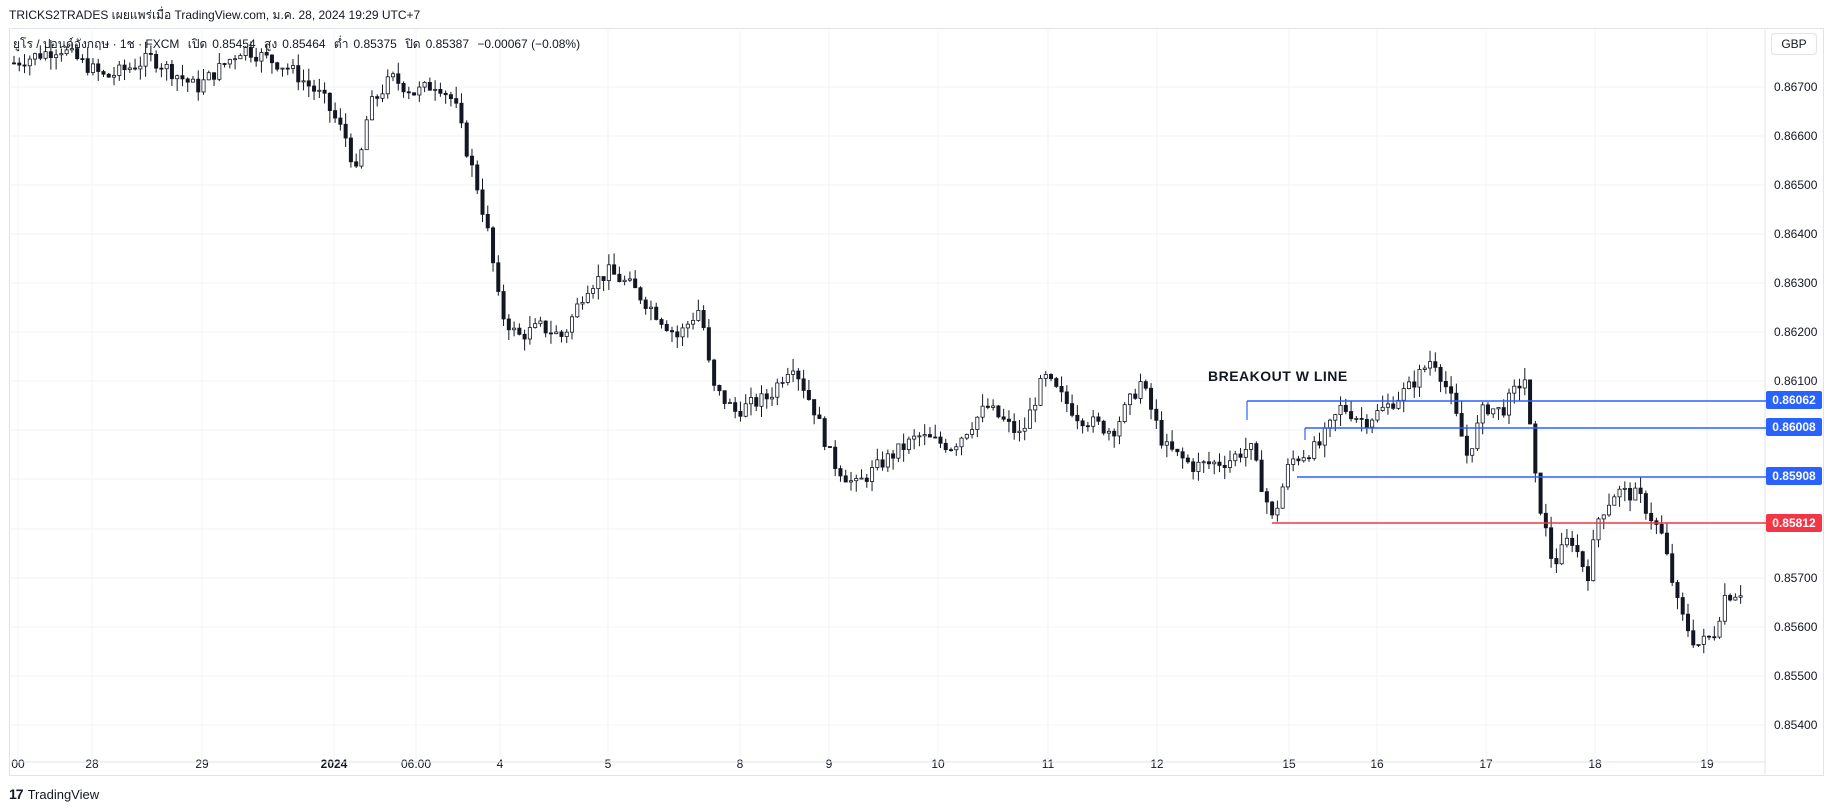 This screenshot has width=1835, height=812. I want to click on breakout-annotation: BREAKOUT W LINE, so click(1278, 376).